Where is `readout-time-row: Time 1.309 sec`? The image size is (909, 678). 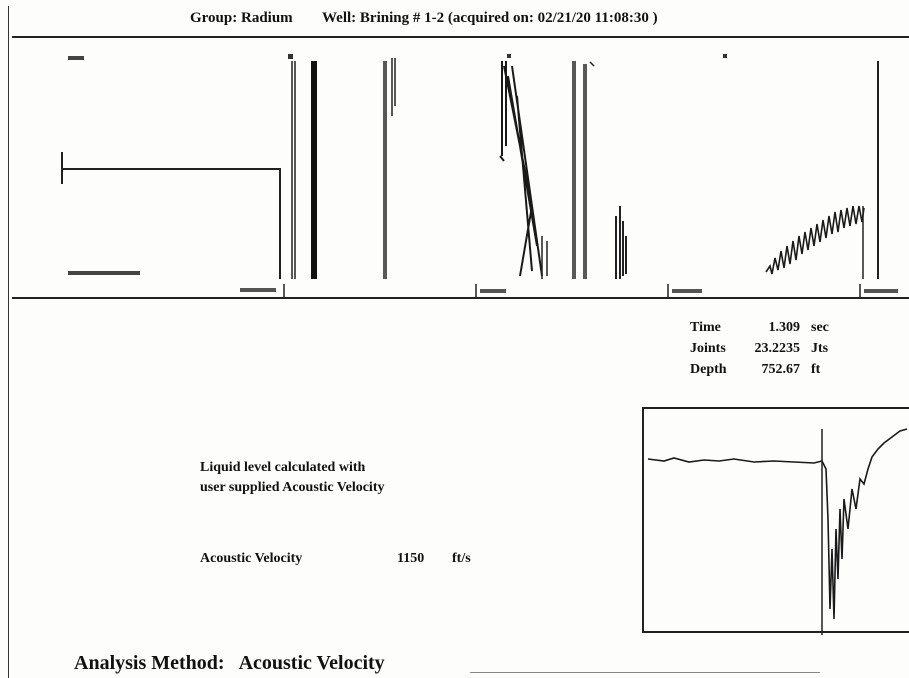
readout-time-row: Time 1.309 sec is located at coordinates (790, 327).